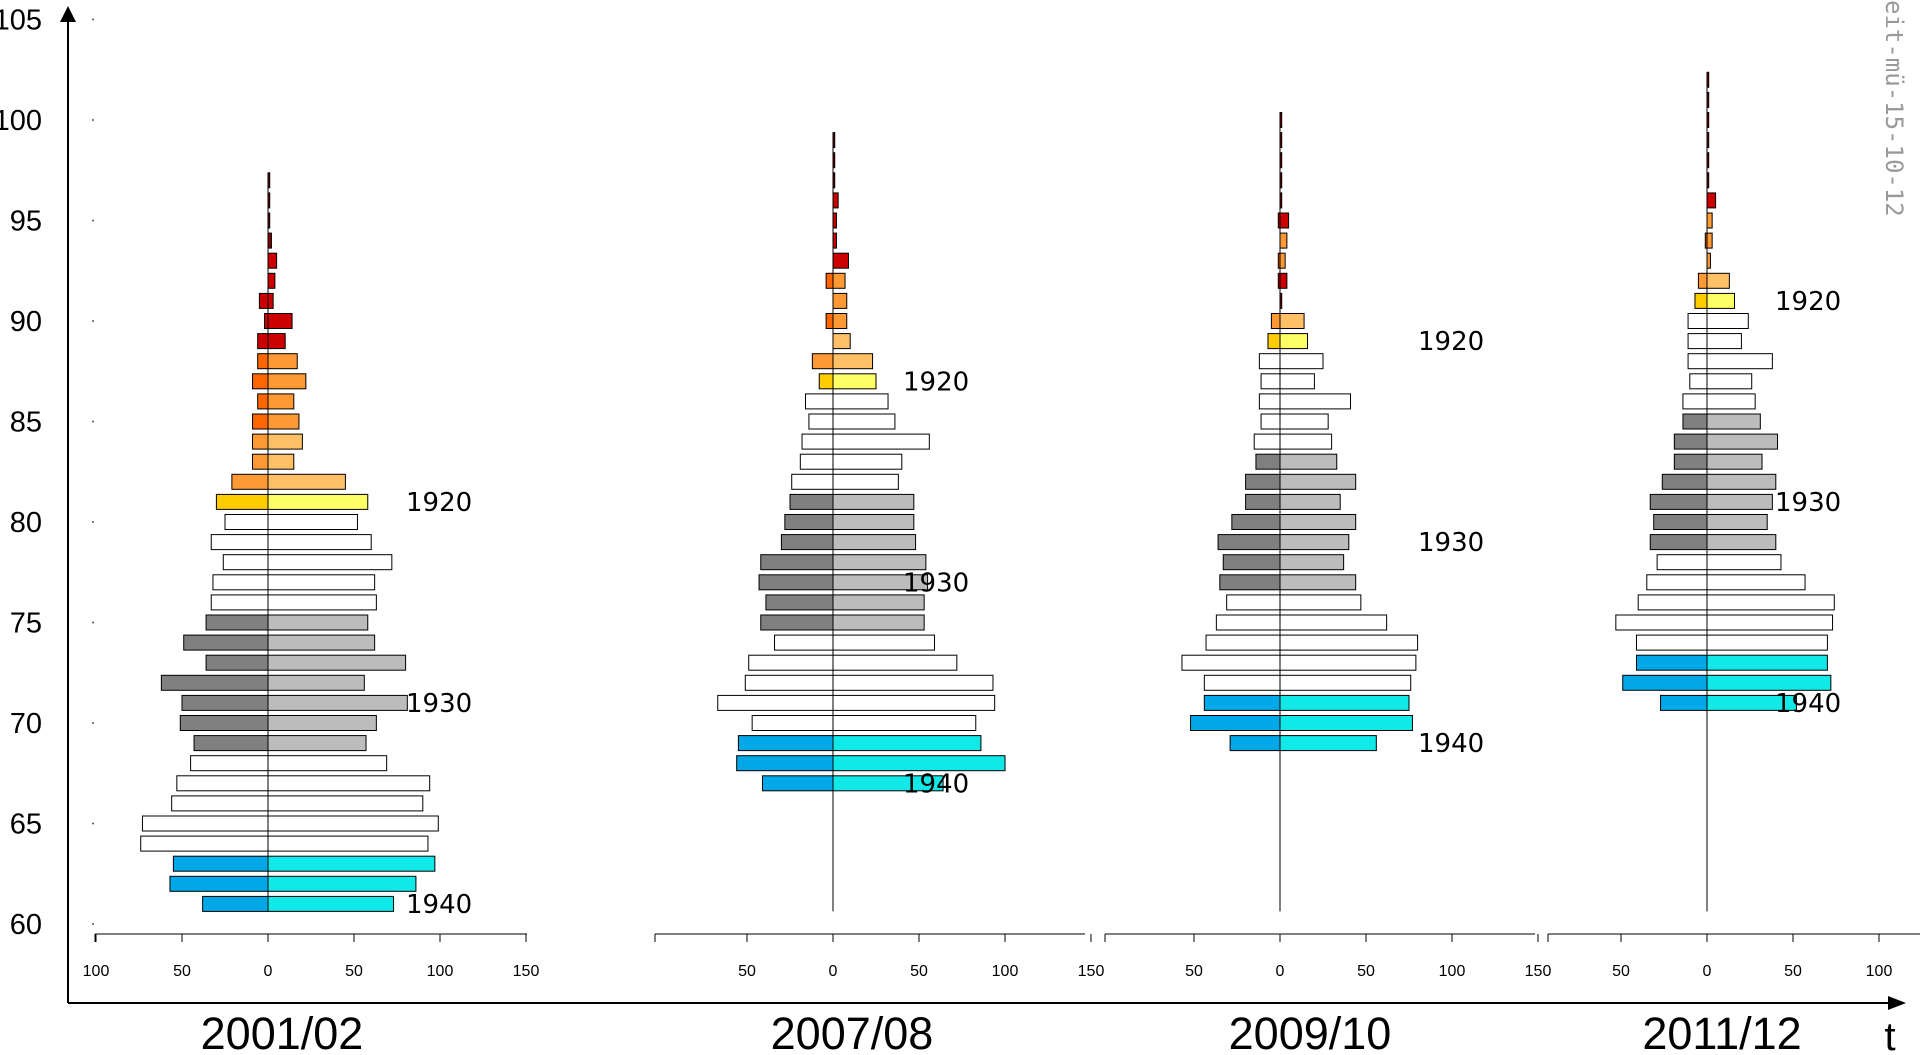 Image resolution: width=1920 pixels, height=1055 pixels. I want to click on period-label: 2011/12, so click(1721, 1031).